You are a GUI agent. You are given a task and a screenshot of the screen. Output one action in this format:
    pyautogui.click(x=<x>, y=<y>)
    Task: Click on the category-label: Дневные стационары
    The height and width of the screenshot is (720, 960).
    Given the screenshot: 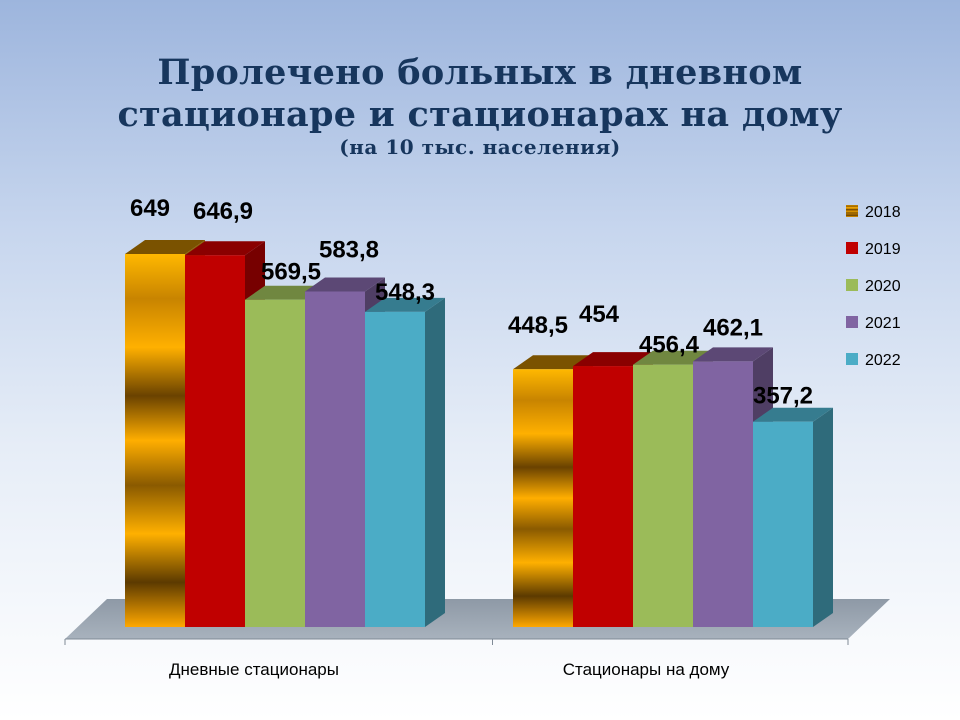 What is the action you would take?
    pyautogui.click(x=254, y=669)
    